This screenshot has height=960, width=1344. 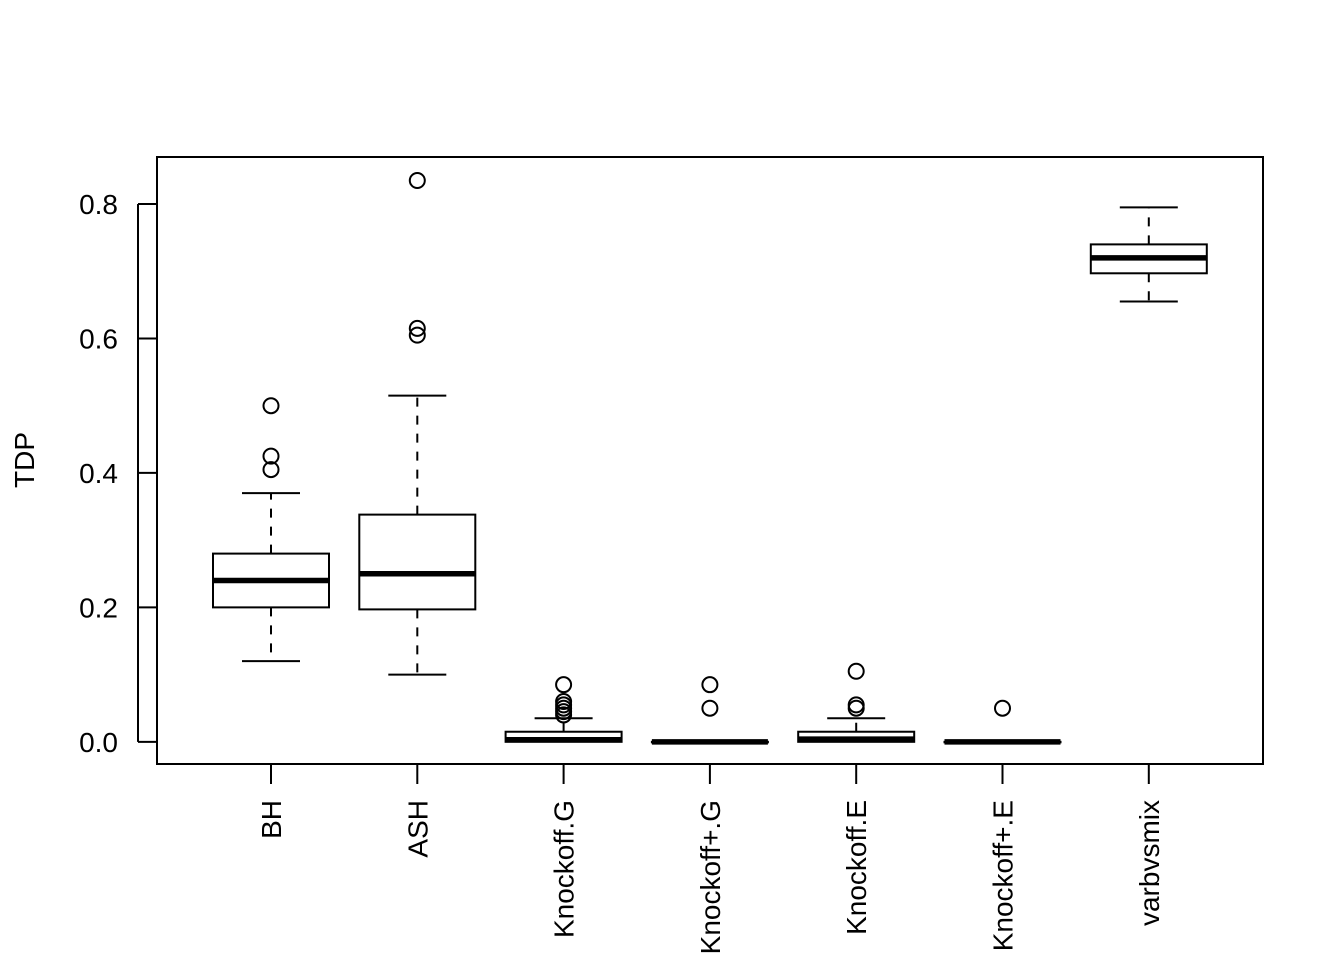 What do you see at coordinates (98, 607) in the screenshot?
I see `y-tick-label: 0.2` at bounding box center [98, 607].